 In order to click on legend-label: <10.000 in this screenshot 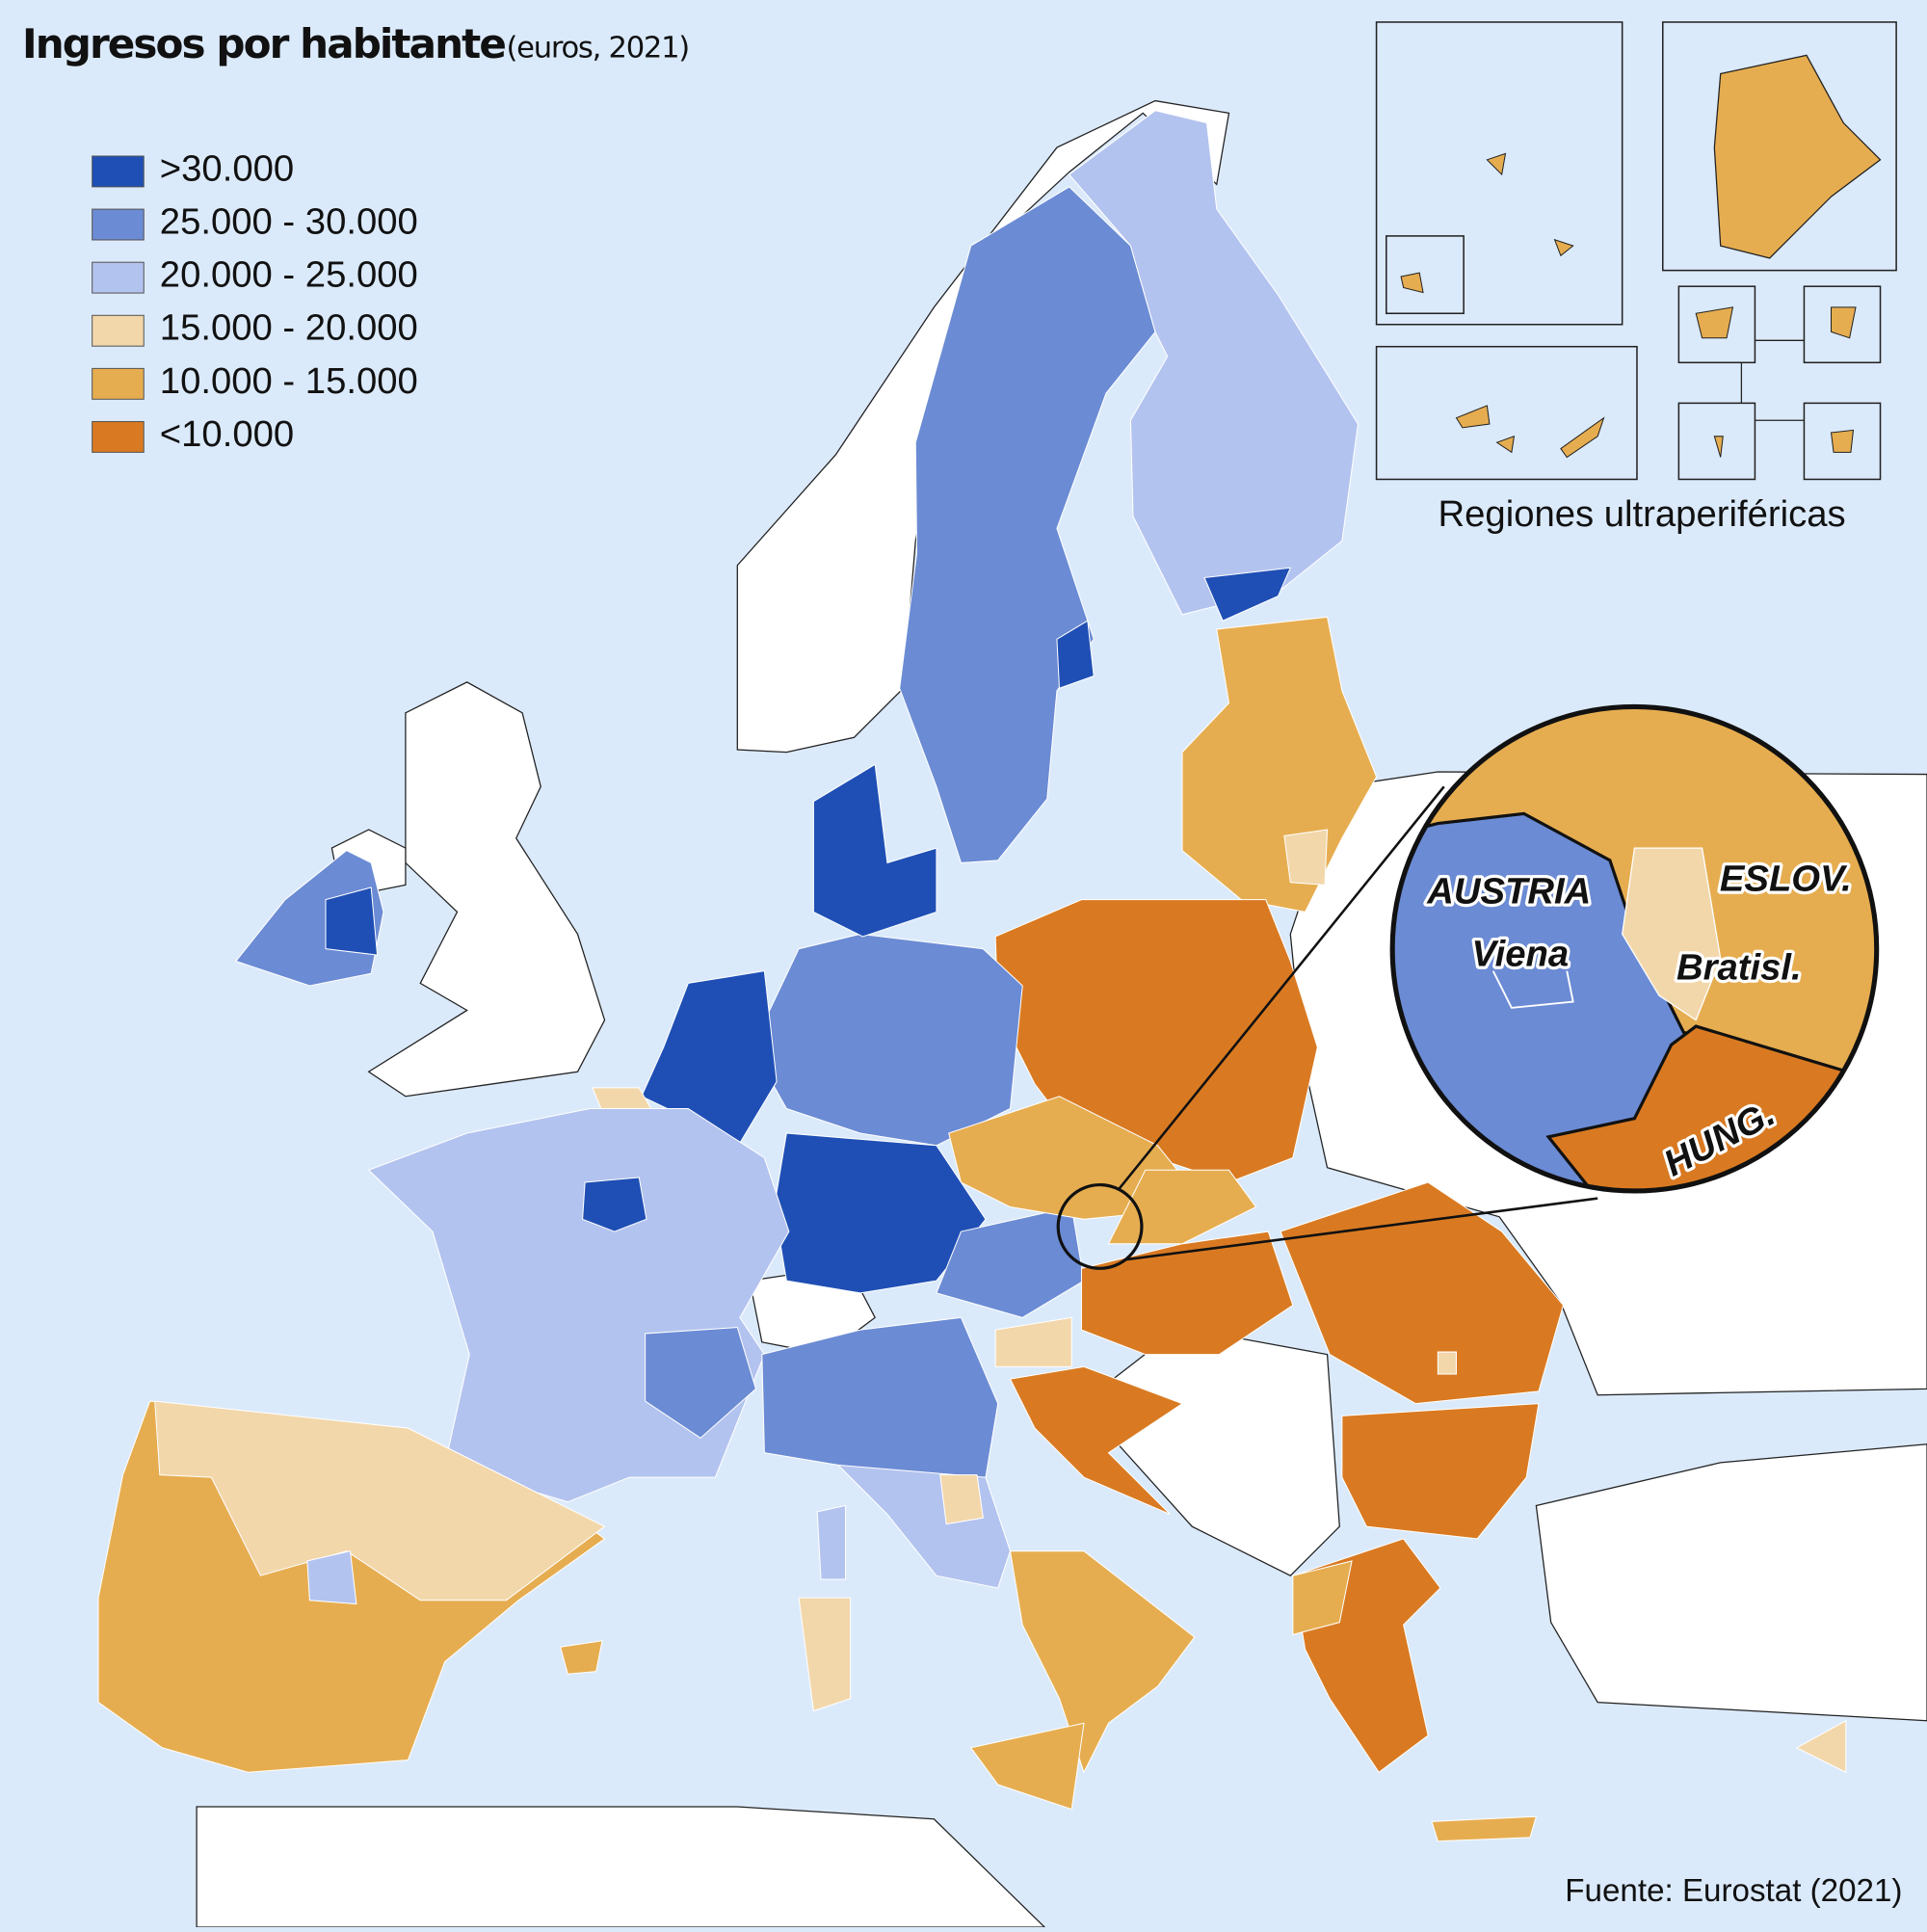, I will do `click(227, 434)`.